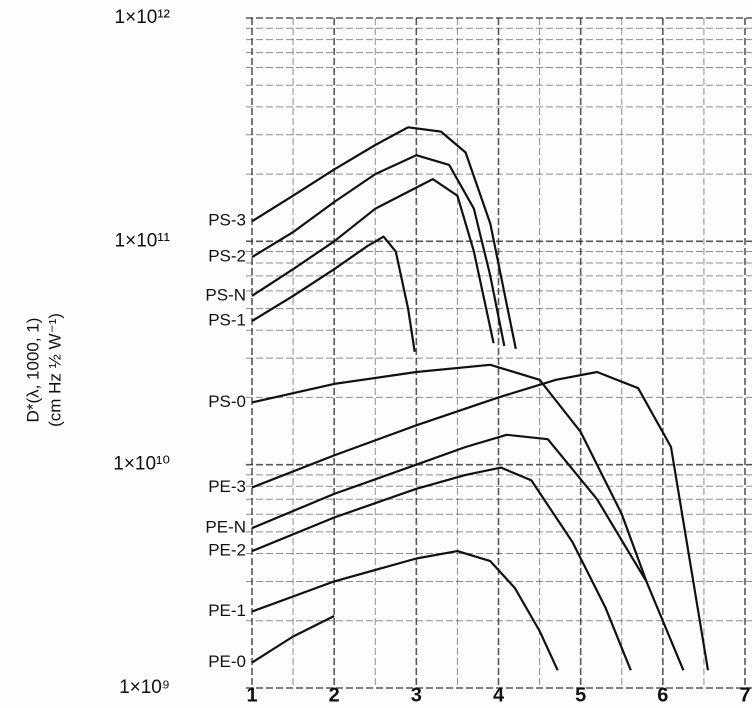 Image resolution: width=752 pixels, height=708 pixels. What do you see at coordinates (227, 610) in the screenshot?
I see `series-label: PE-1` at bounding box center [227, 610].